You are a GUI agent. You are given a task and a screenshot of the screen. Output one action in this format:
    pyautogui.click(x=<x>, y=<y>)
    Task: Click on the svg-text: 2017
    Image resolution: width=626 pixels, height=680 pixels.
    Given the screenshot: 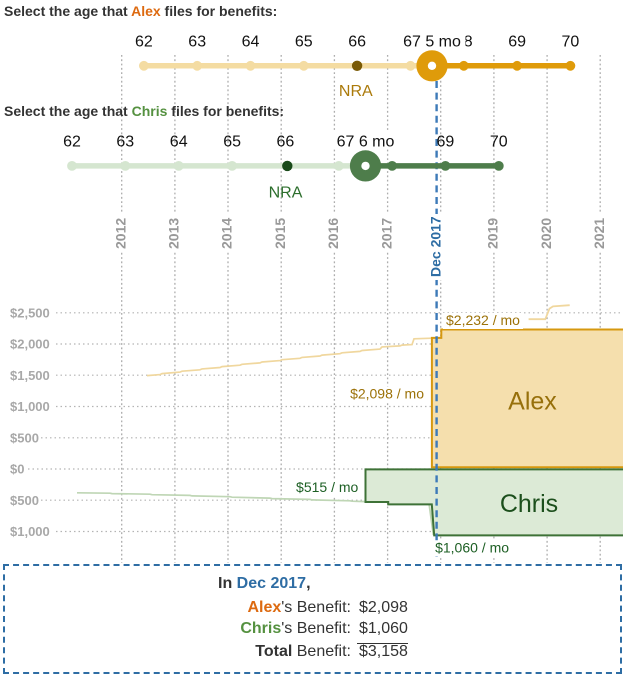 What is the action you would take?
    pyautogui.click(x=386, y=233)
    